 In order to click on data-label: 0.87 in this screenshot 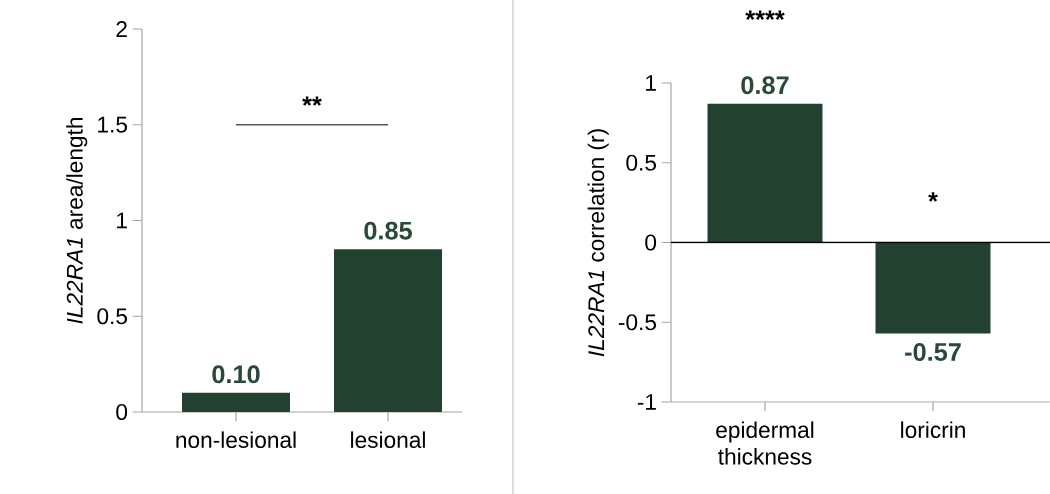, I will do `click(765, 85)`.